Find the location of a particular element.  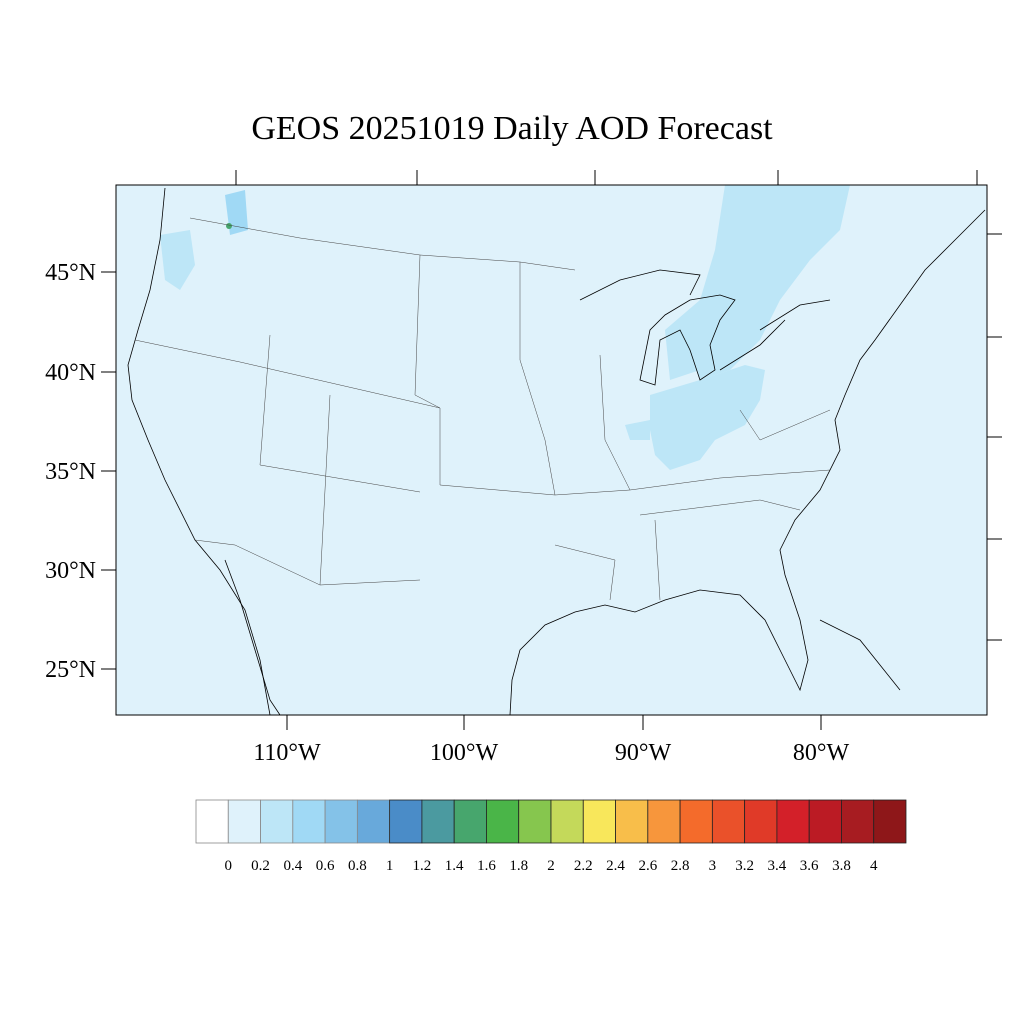

colorbar-label: 1.6 is located at coordinates (486, 866).